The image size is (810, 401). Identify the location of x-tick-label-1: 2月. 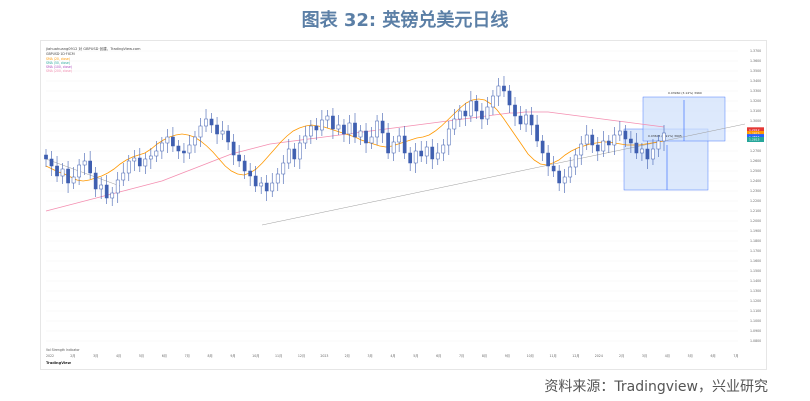
(72, 356).